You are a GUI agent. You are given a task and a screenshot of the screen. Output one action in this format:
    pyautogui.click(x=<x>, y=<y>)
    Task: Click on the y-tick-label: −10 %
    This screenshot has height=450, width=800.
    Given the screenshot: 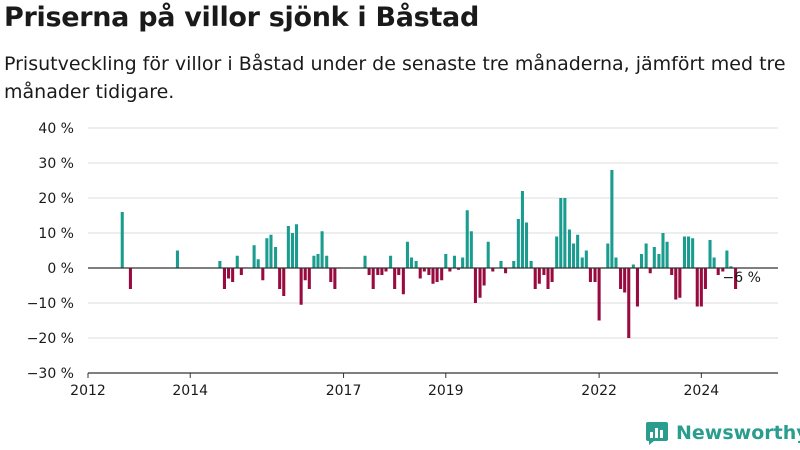 What is the action you would take?
    pyautogui.click(x=50, y=304)
    